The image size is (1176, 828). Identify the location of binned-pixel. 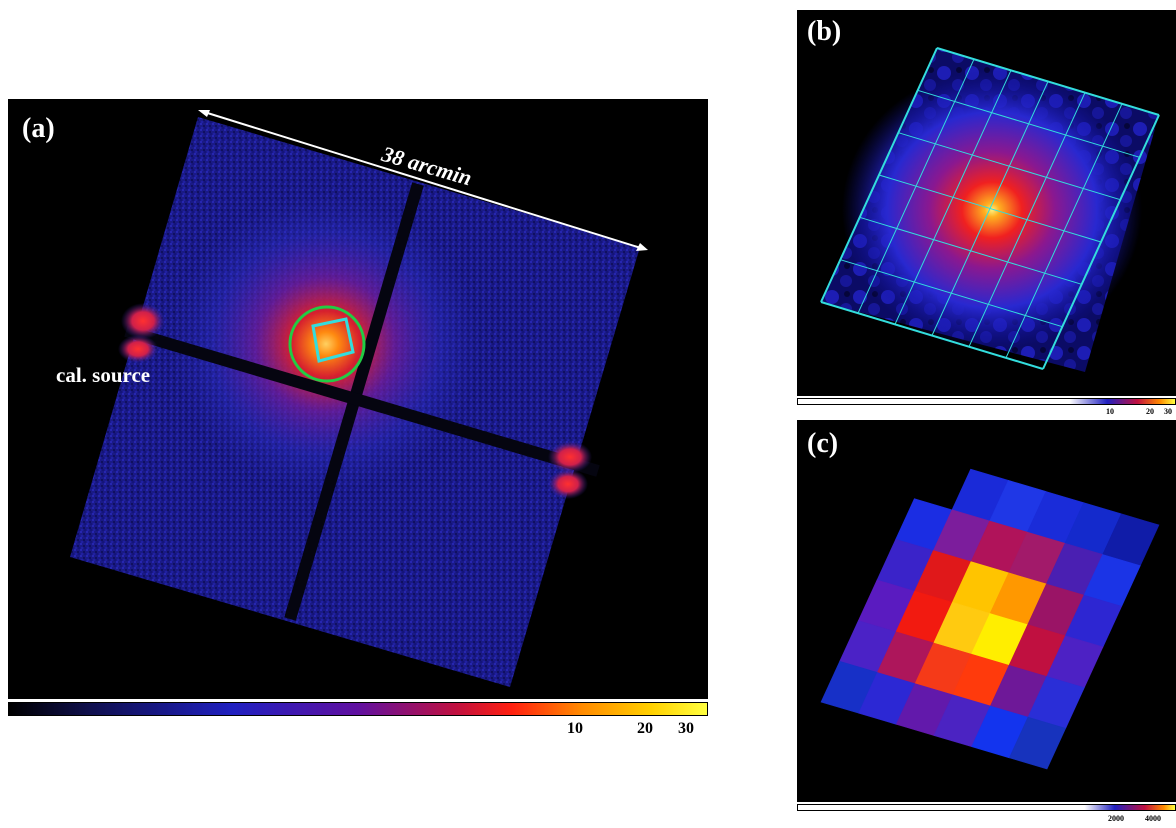
(1037, 743).